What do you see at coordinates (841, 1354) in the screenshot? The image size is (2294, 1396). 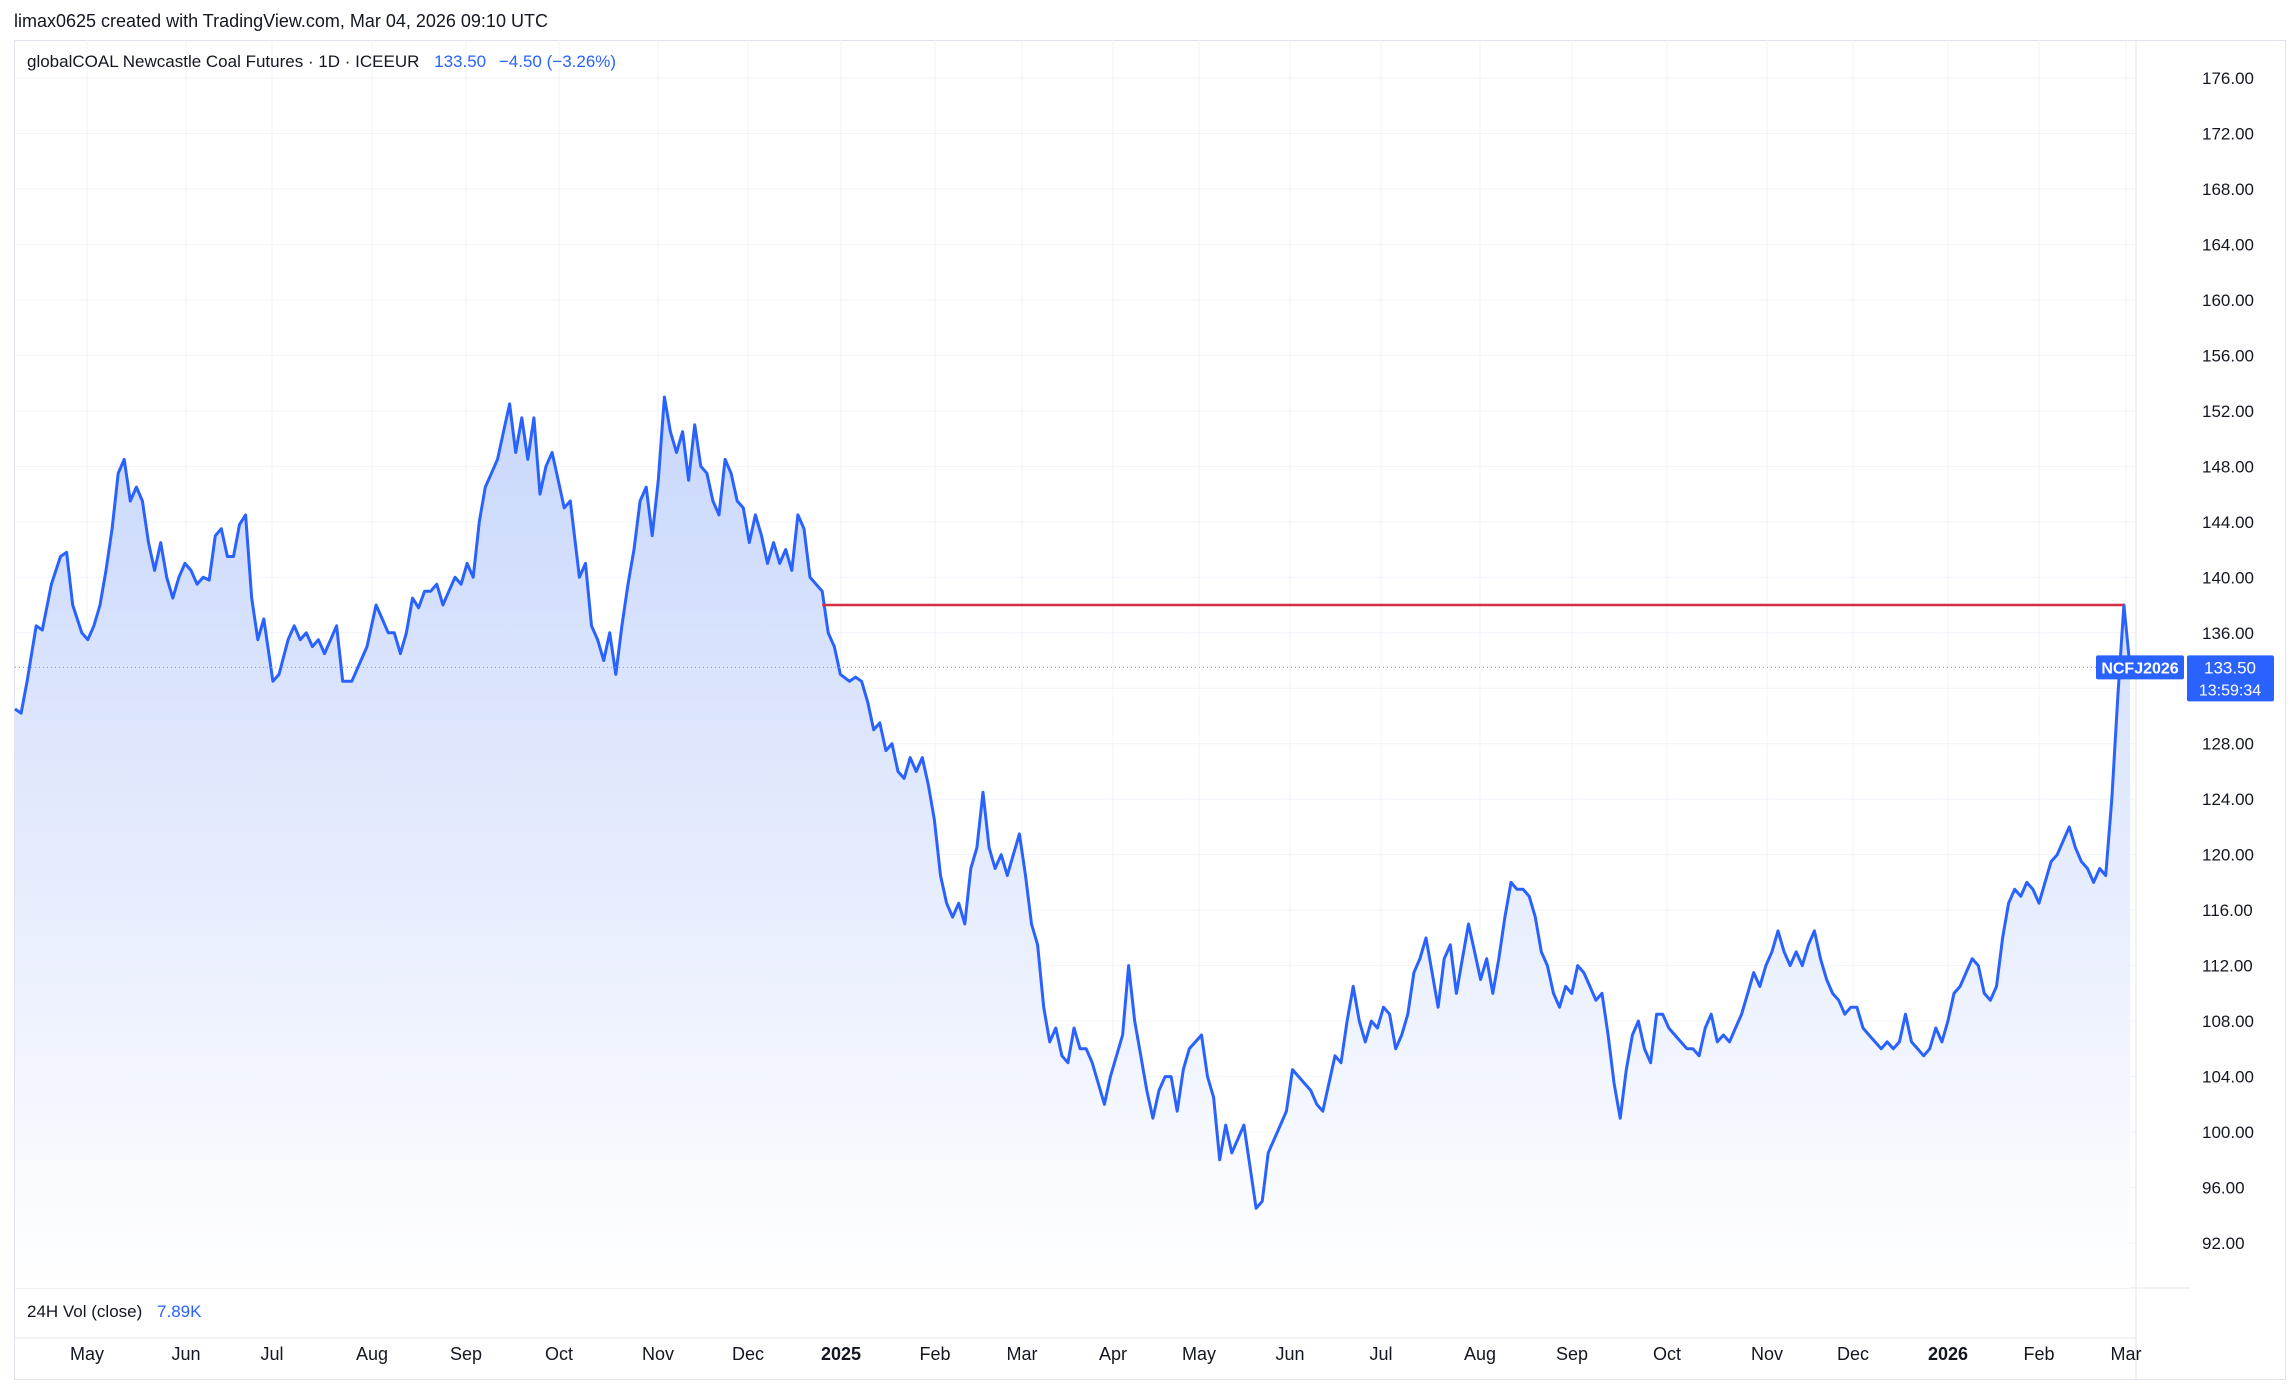 I see `x-tick-label: 2025` at bounding box center [841, 1354].